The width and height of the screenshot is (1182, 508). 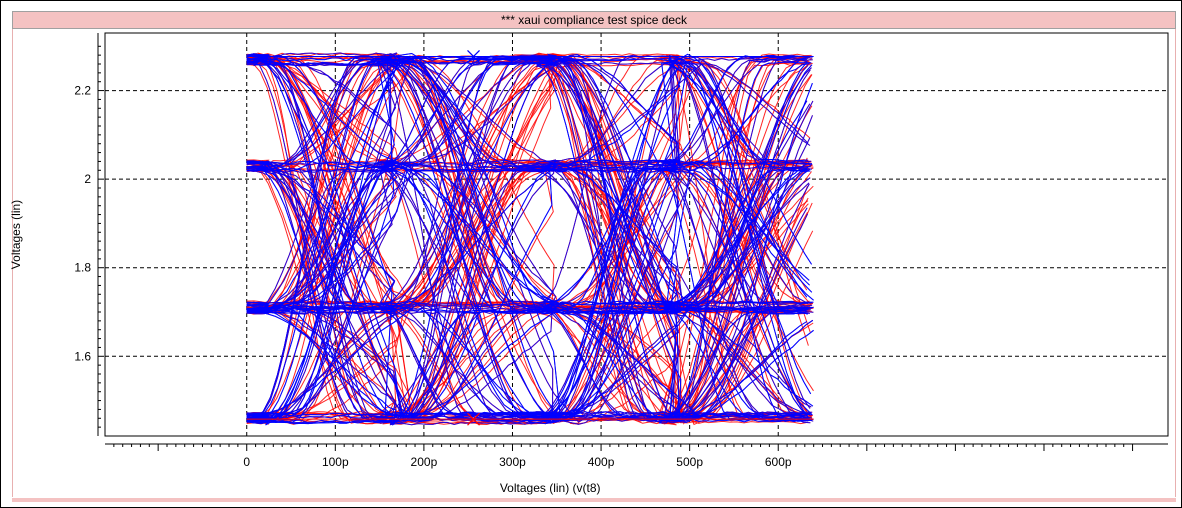 I want to click on x-tick-label: 600p, so click(x=778, y=462).